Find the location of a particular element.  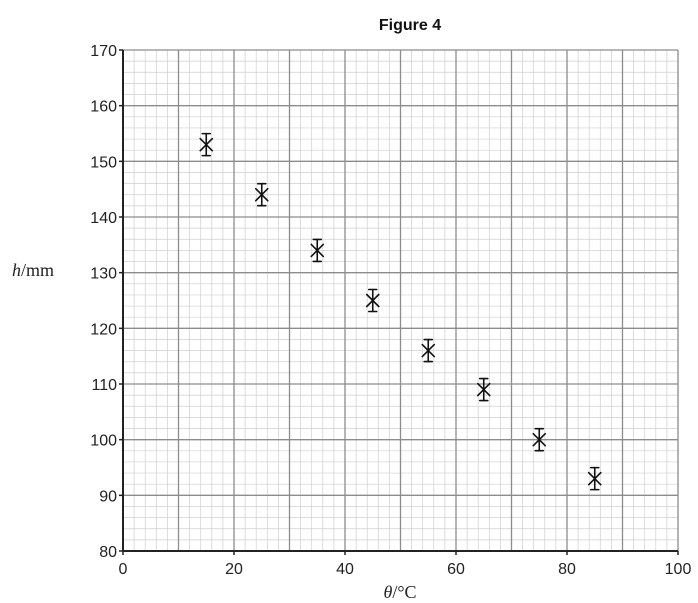

x-axis-label: θ/°C is located at coordinates (399, 592).